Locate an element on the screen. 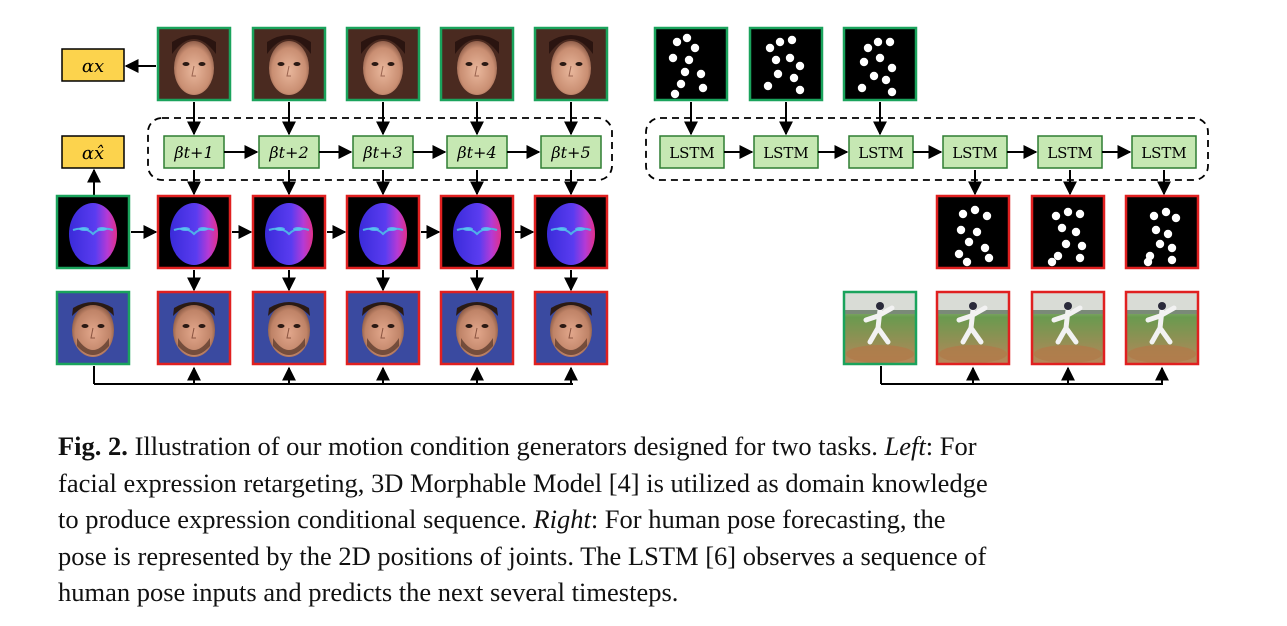 The height and width of the screenshot is (626, 1287). baseball-frame-2-player is located at coordinates (972, 325).